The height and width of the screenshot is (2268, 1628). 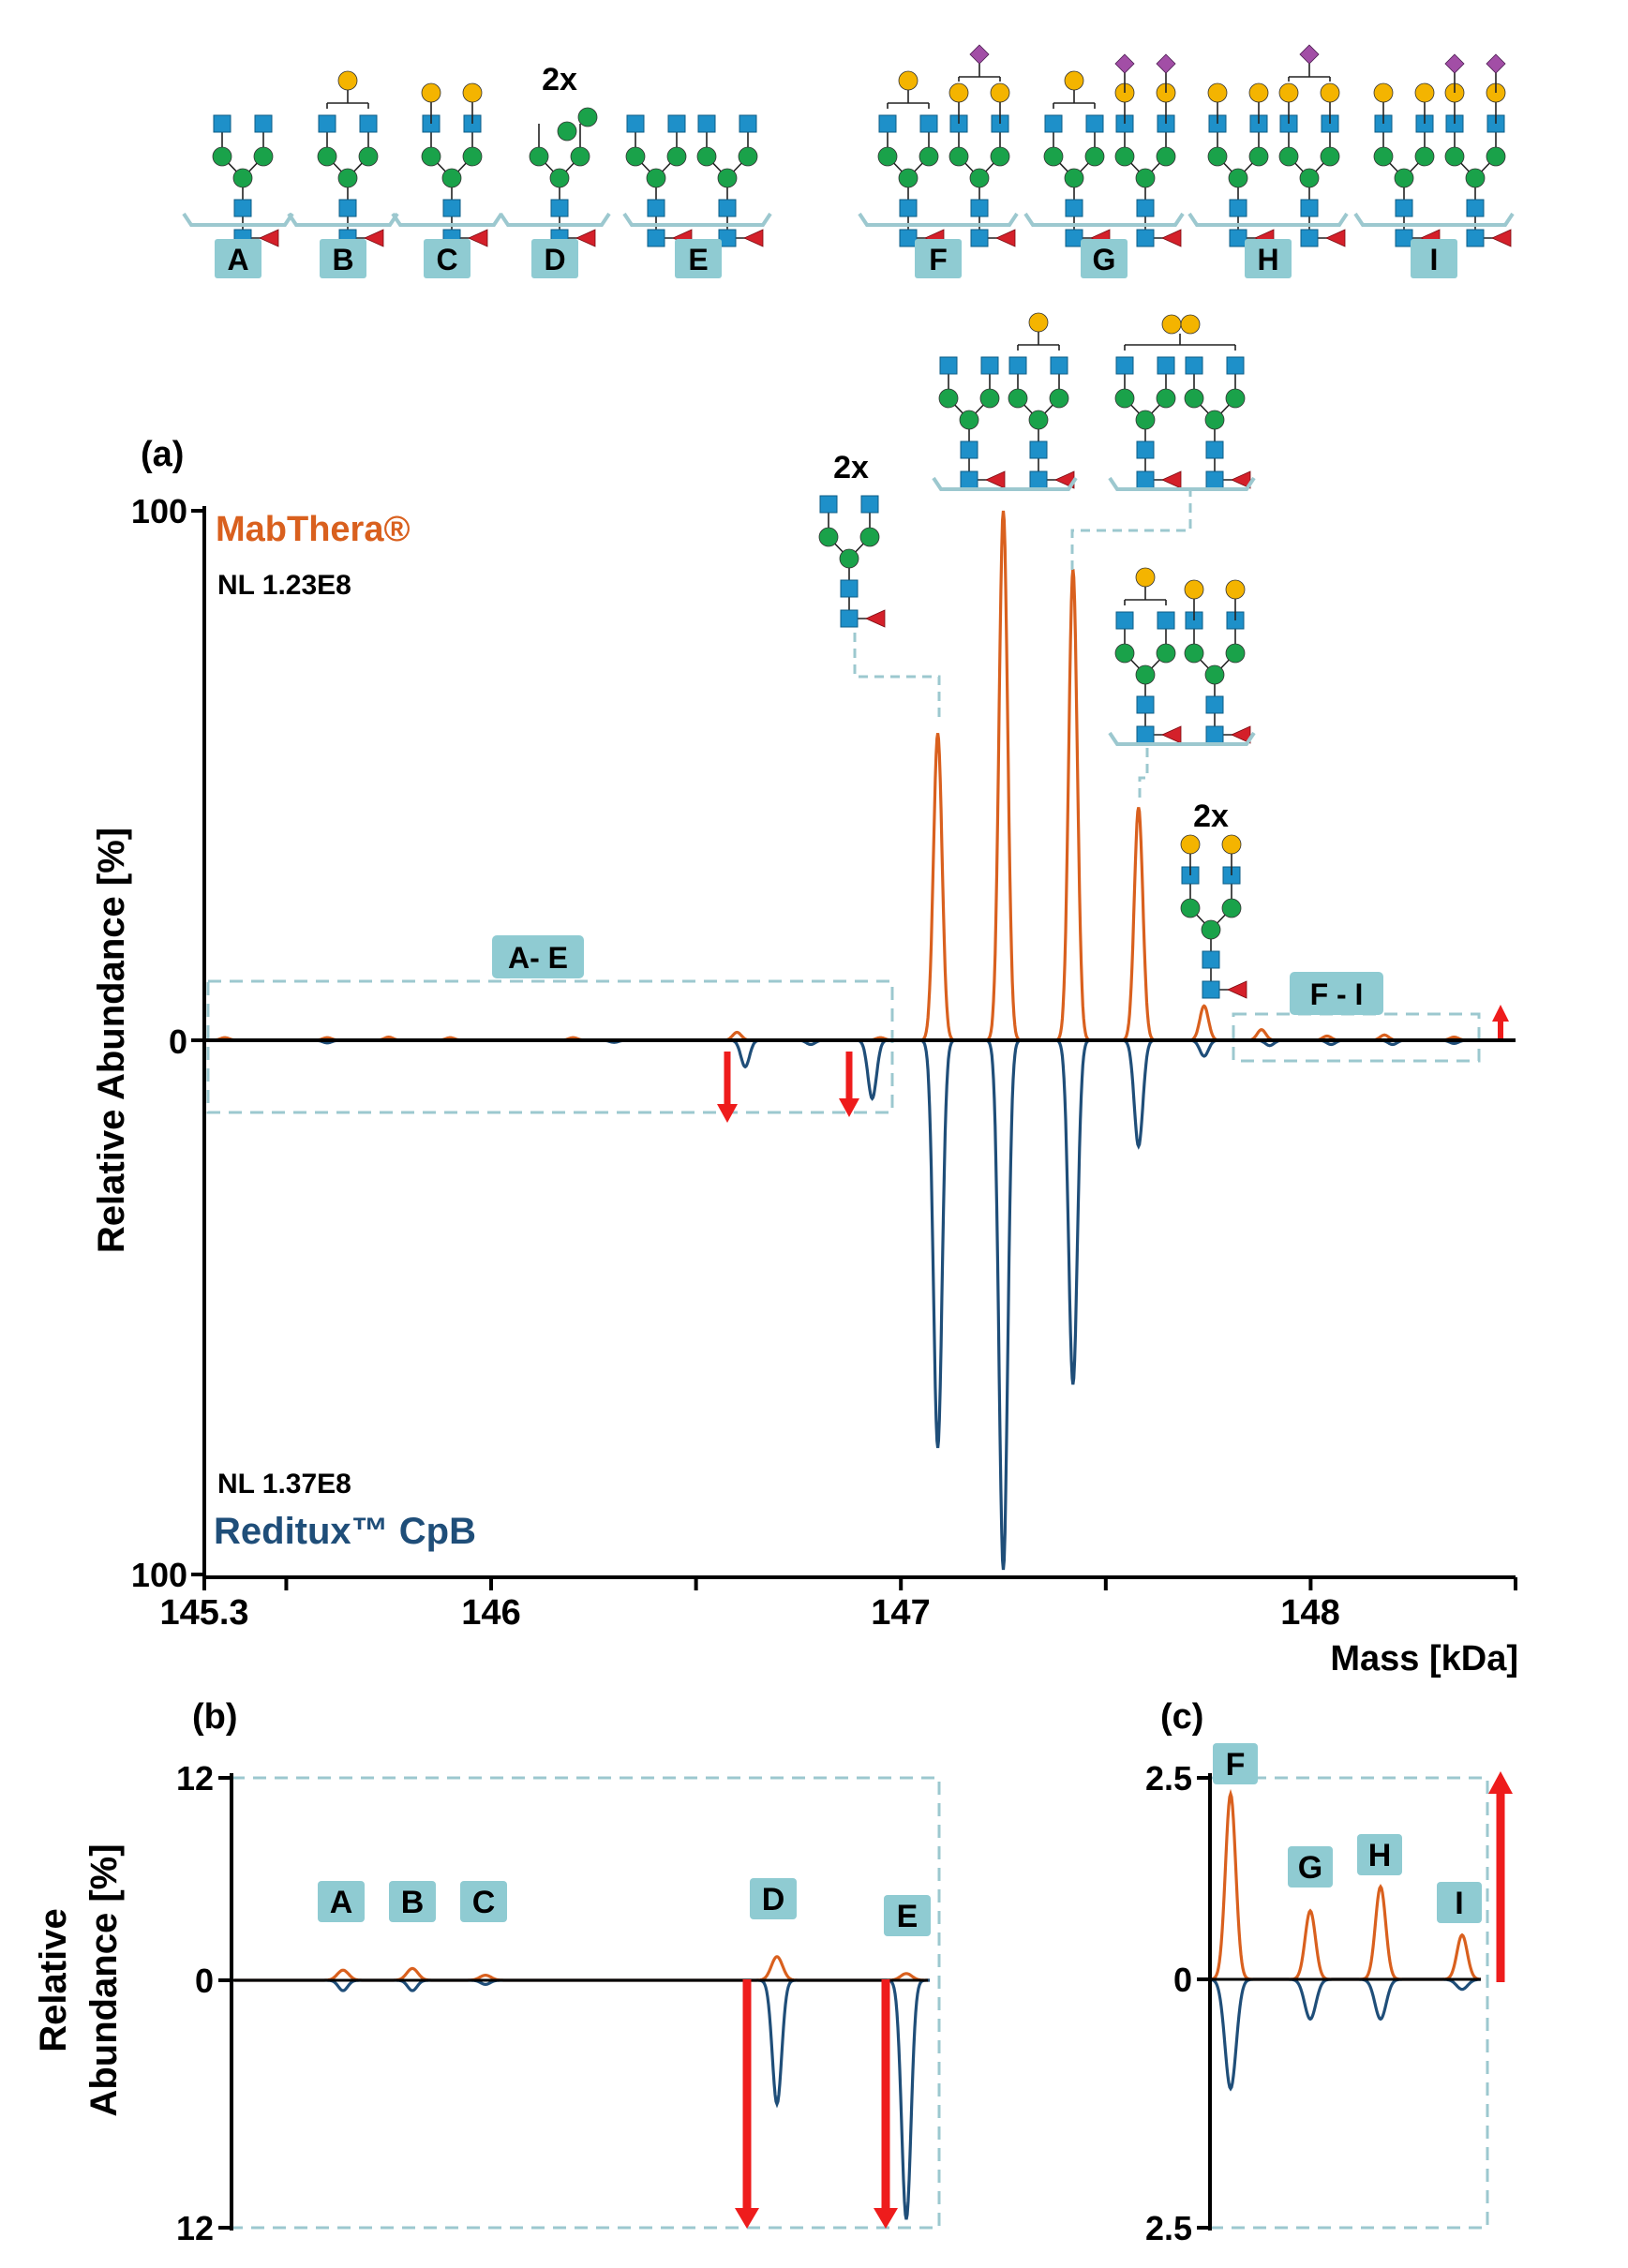 What do you see at coordinates (1329, 1972) in the screenshot?
I see `panel-c: (c) 2.5 0 2.5 F G H I` at bounding box center [1329, 1972].